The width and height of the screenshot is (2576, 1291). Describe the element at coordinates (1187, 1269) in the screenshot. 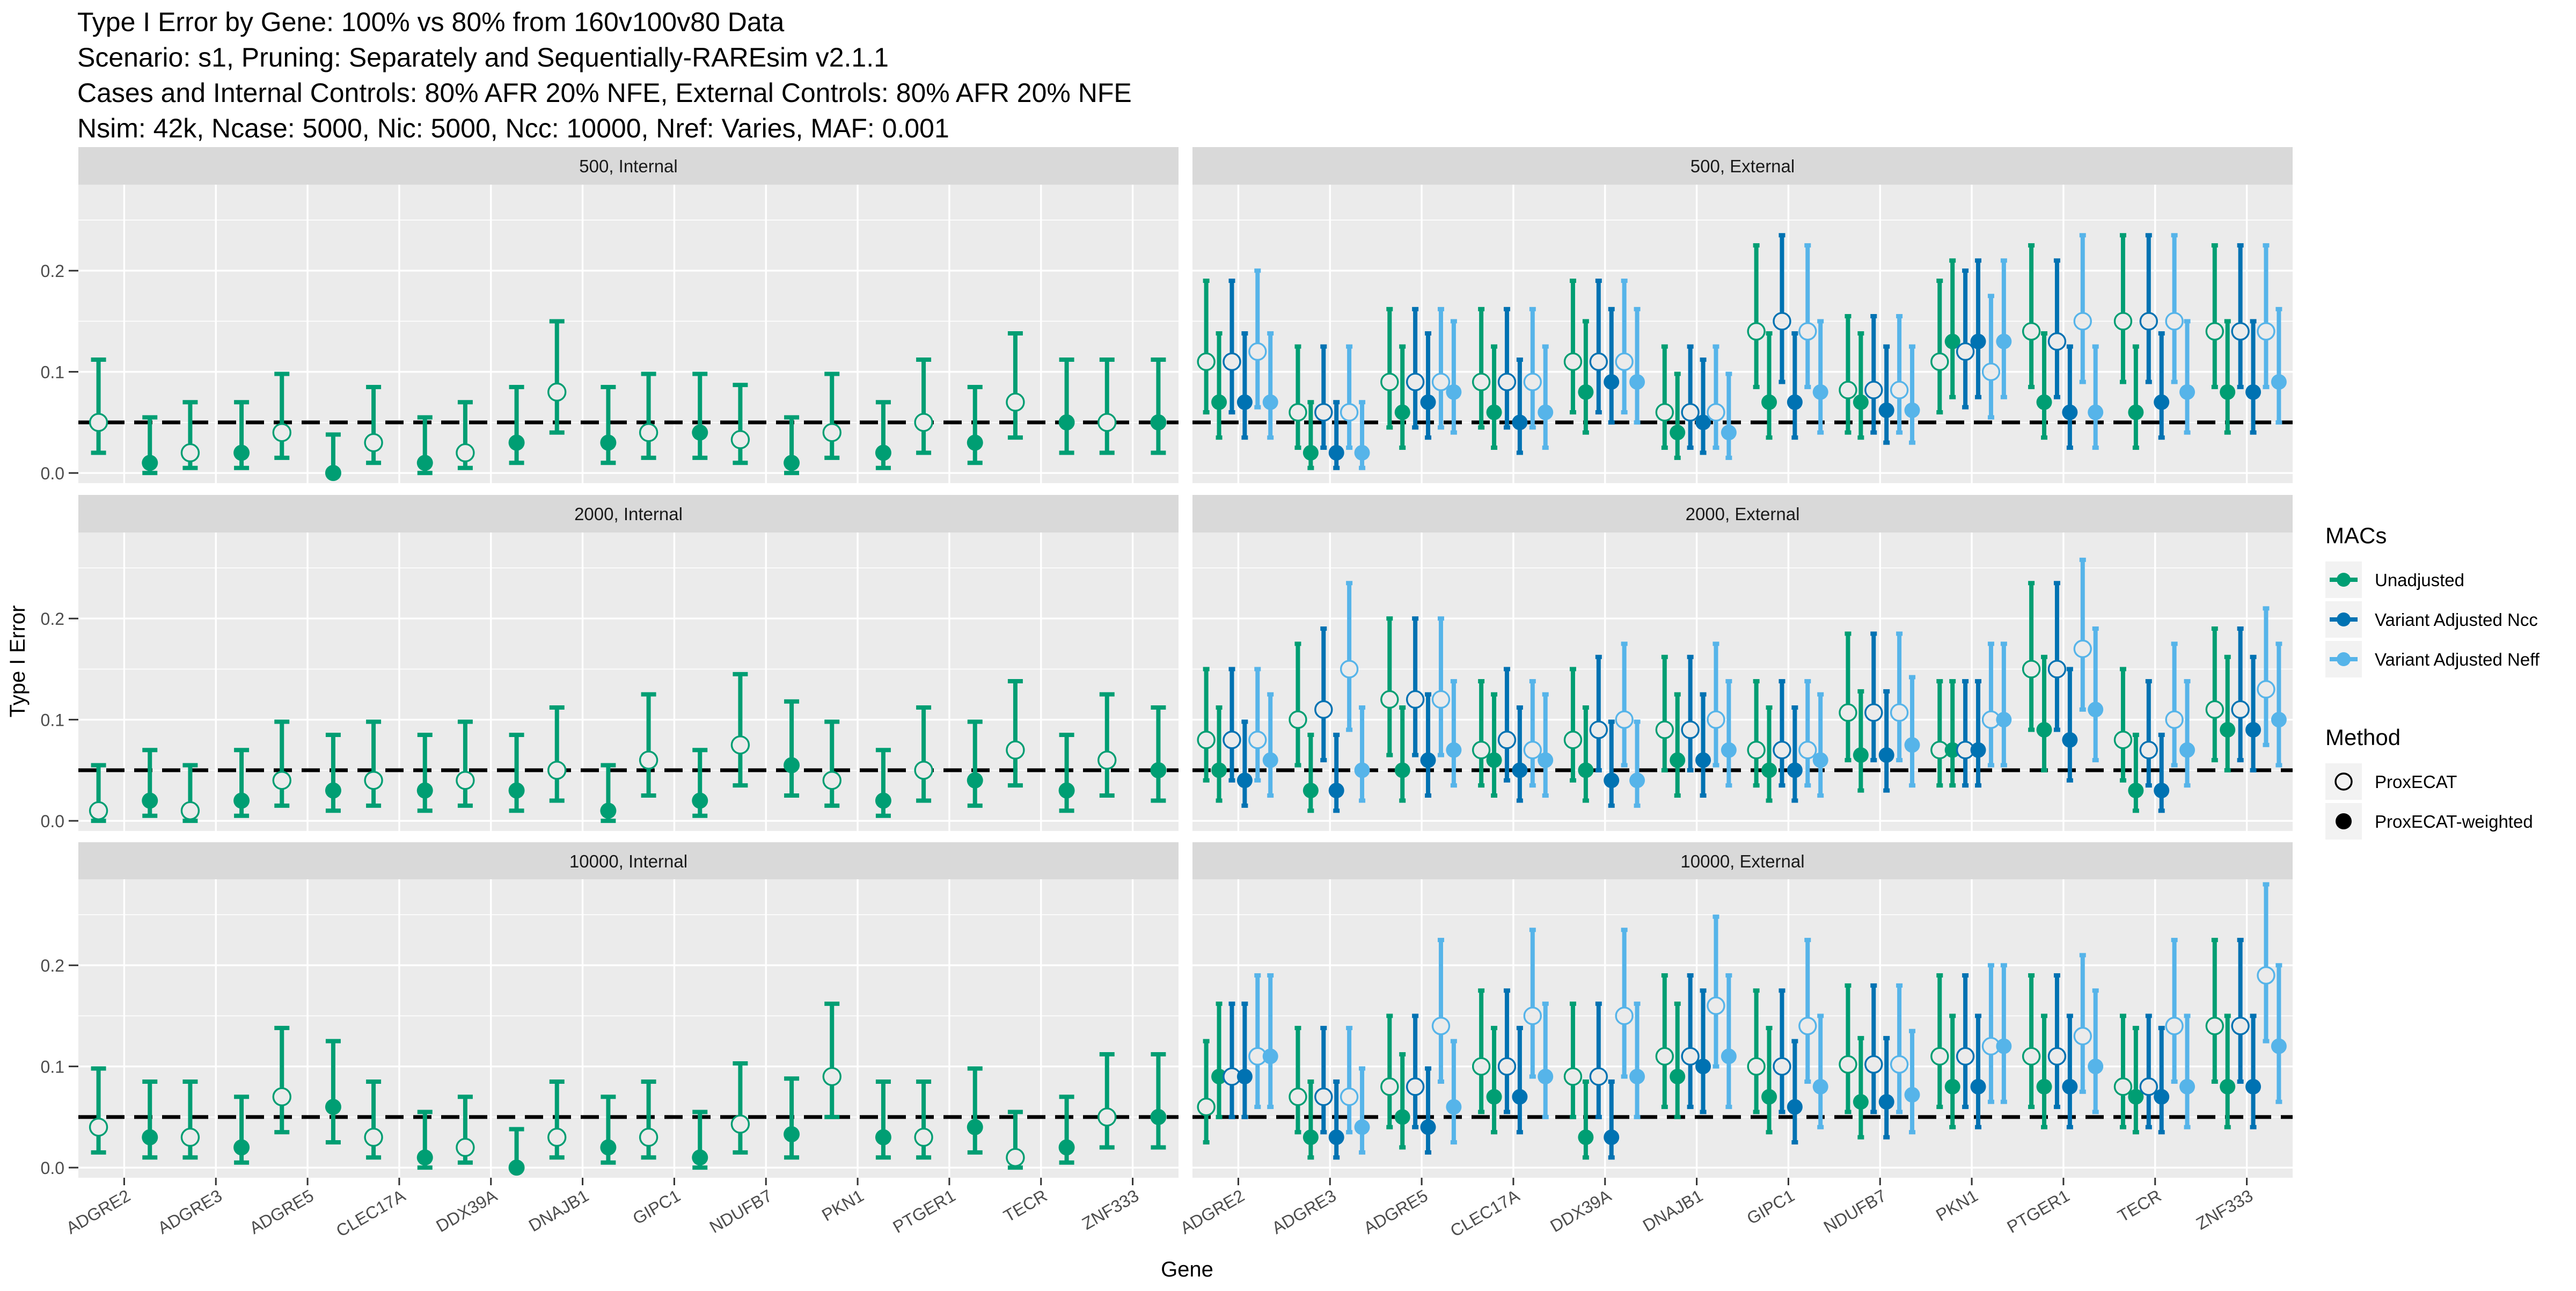

I see `x-axis-label: Gene` at that location.